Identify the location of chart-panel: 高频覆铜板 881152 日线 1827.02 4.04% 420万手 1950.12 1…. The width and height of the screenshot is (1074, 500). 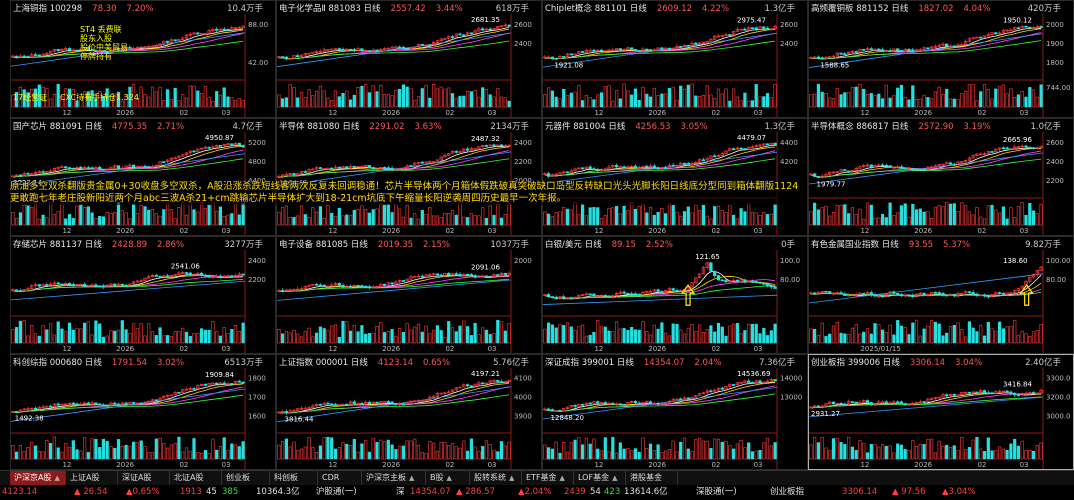
(941, 59).